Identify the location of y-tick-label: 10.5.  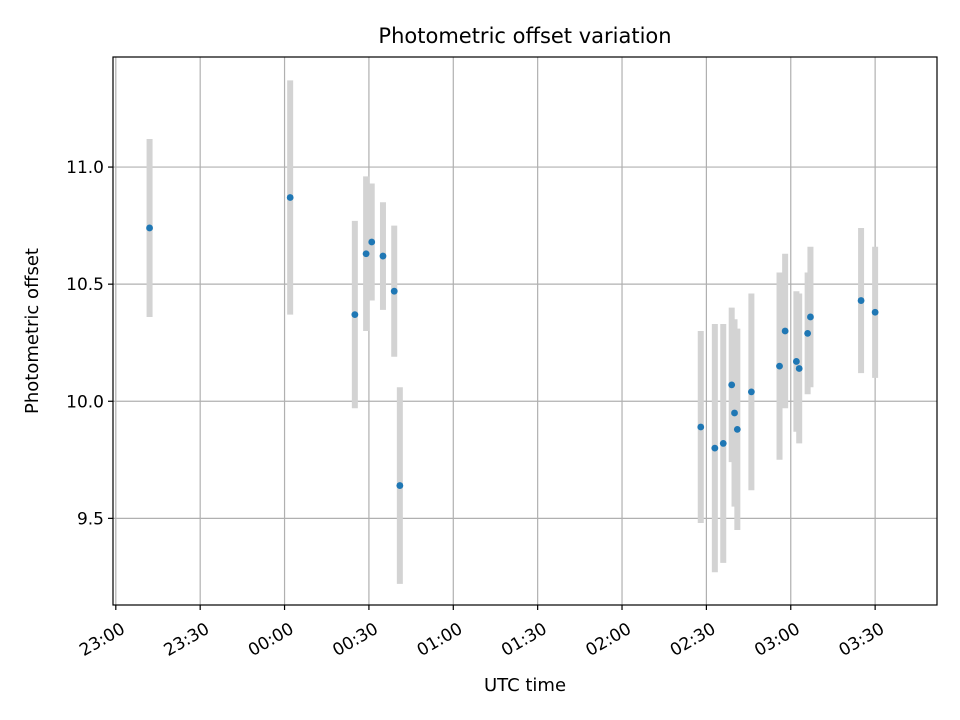
(85, 285).